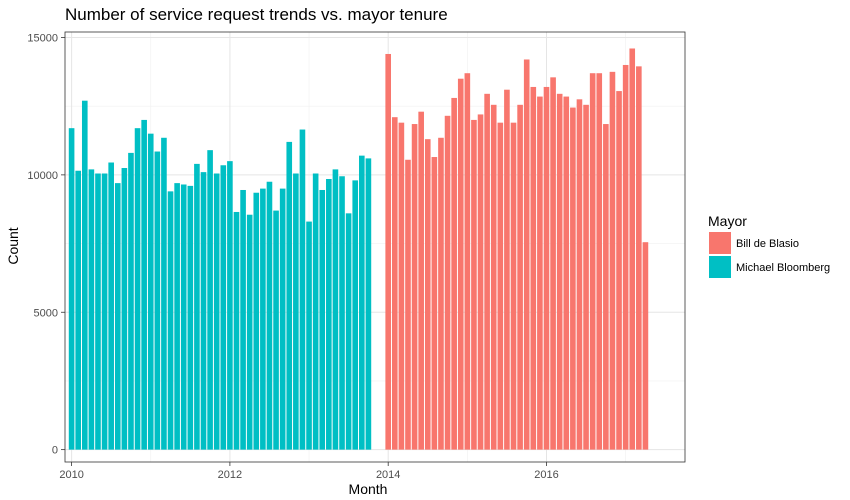 The image size is (850, 500). I want to click on y-tick-label: 5000, so click(46, 313).